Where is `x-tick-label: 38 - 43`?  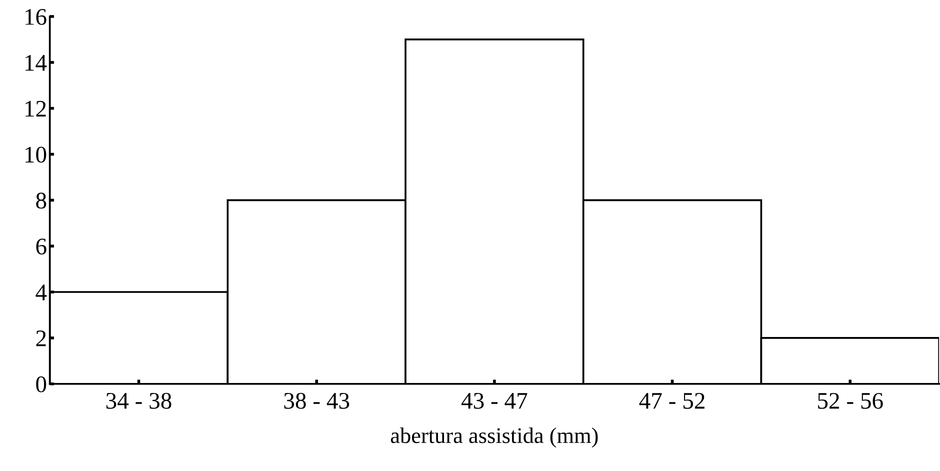 x-tick-label: 38 - 43 is located at coordinates (317, 400).